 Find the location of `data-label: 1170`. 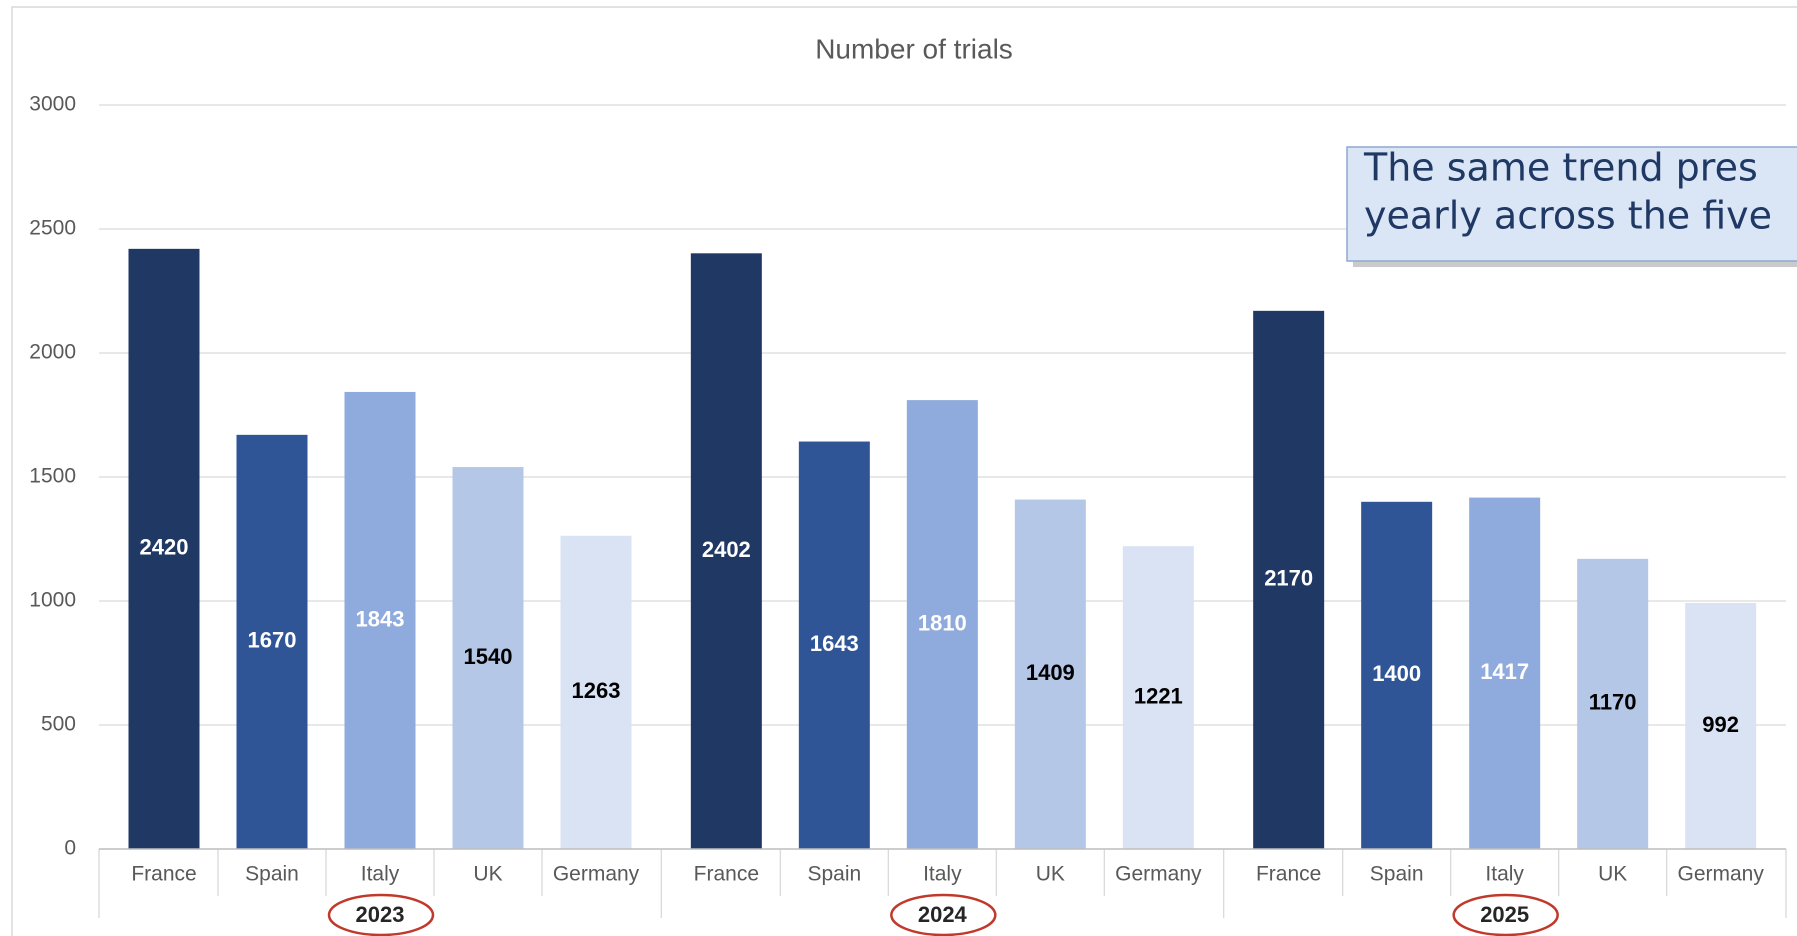

data-label: 1170 is located at coordinates (1613, 702).